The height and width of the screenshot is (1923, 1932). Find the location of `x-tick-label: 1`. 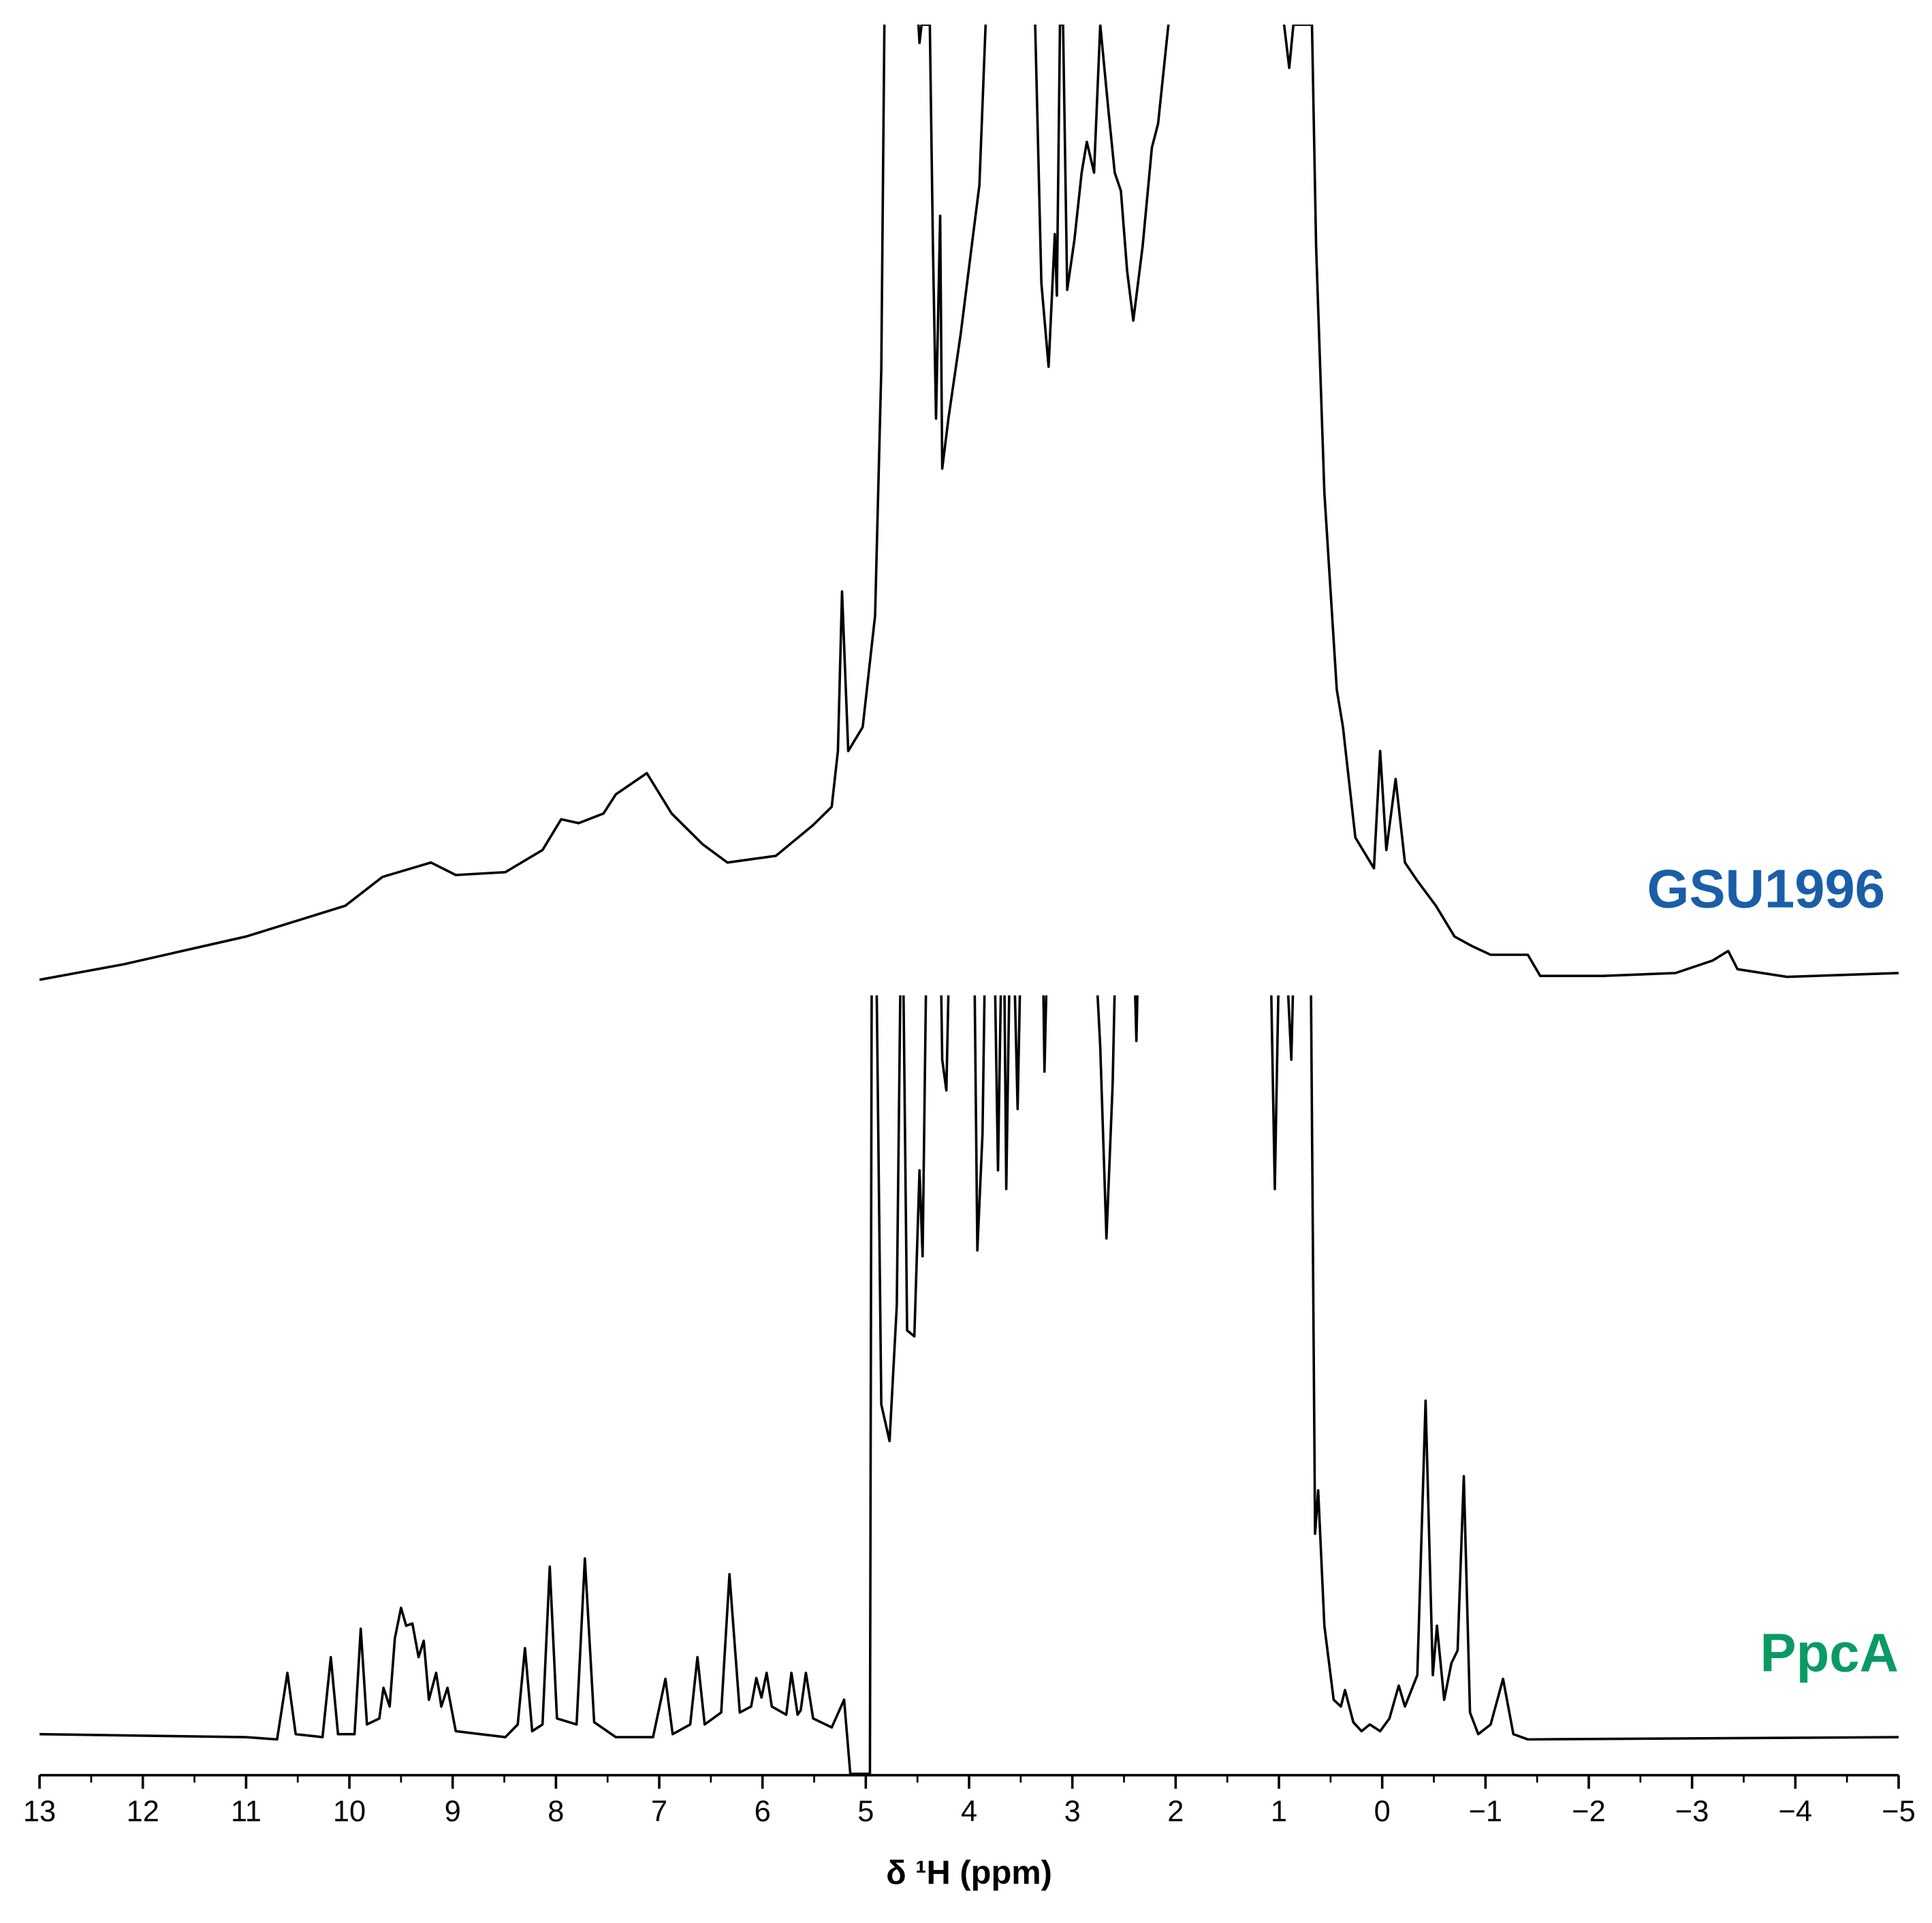

x-tick-label: 1 is located at coordinates (1279, 1811).